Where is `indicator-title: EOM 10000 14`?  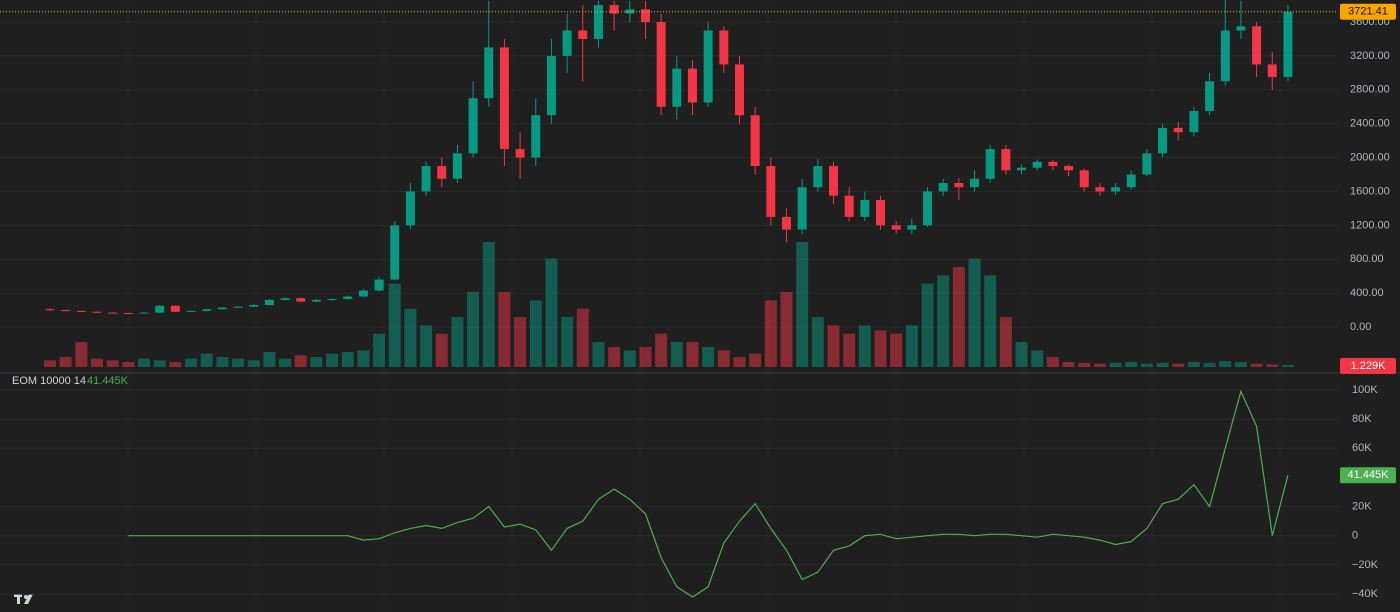
indicator-title: EOM 10000 14 is located at coordinates (49, 381).